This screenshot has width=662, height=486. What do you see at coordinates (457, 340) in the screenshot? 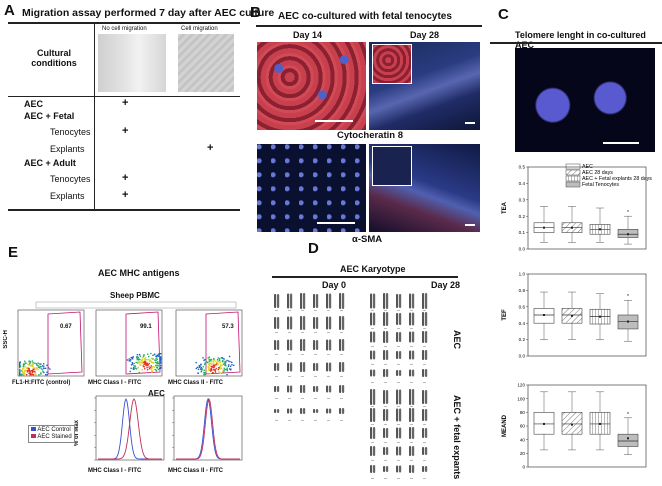
I see `label-karyo-aec: AEC` at bounding box center [457, 340].